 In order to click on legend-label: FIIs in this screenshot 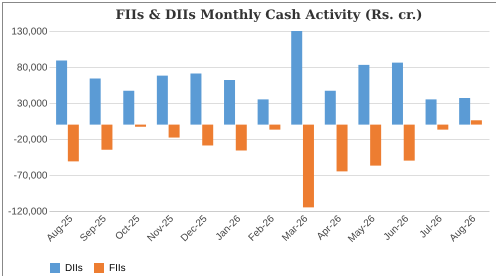, I will do `click(117, 268)`.